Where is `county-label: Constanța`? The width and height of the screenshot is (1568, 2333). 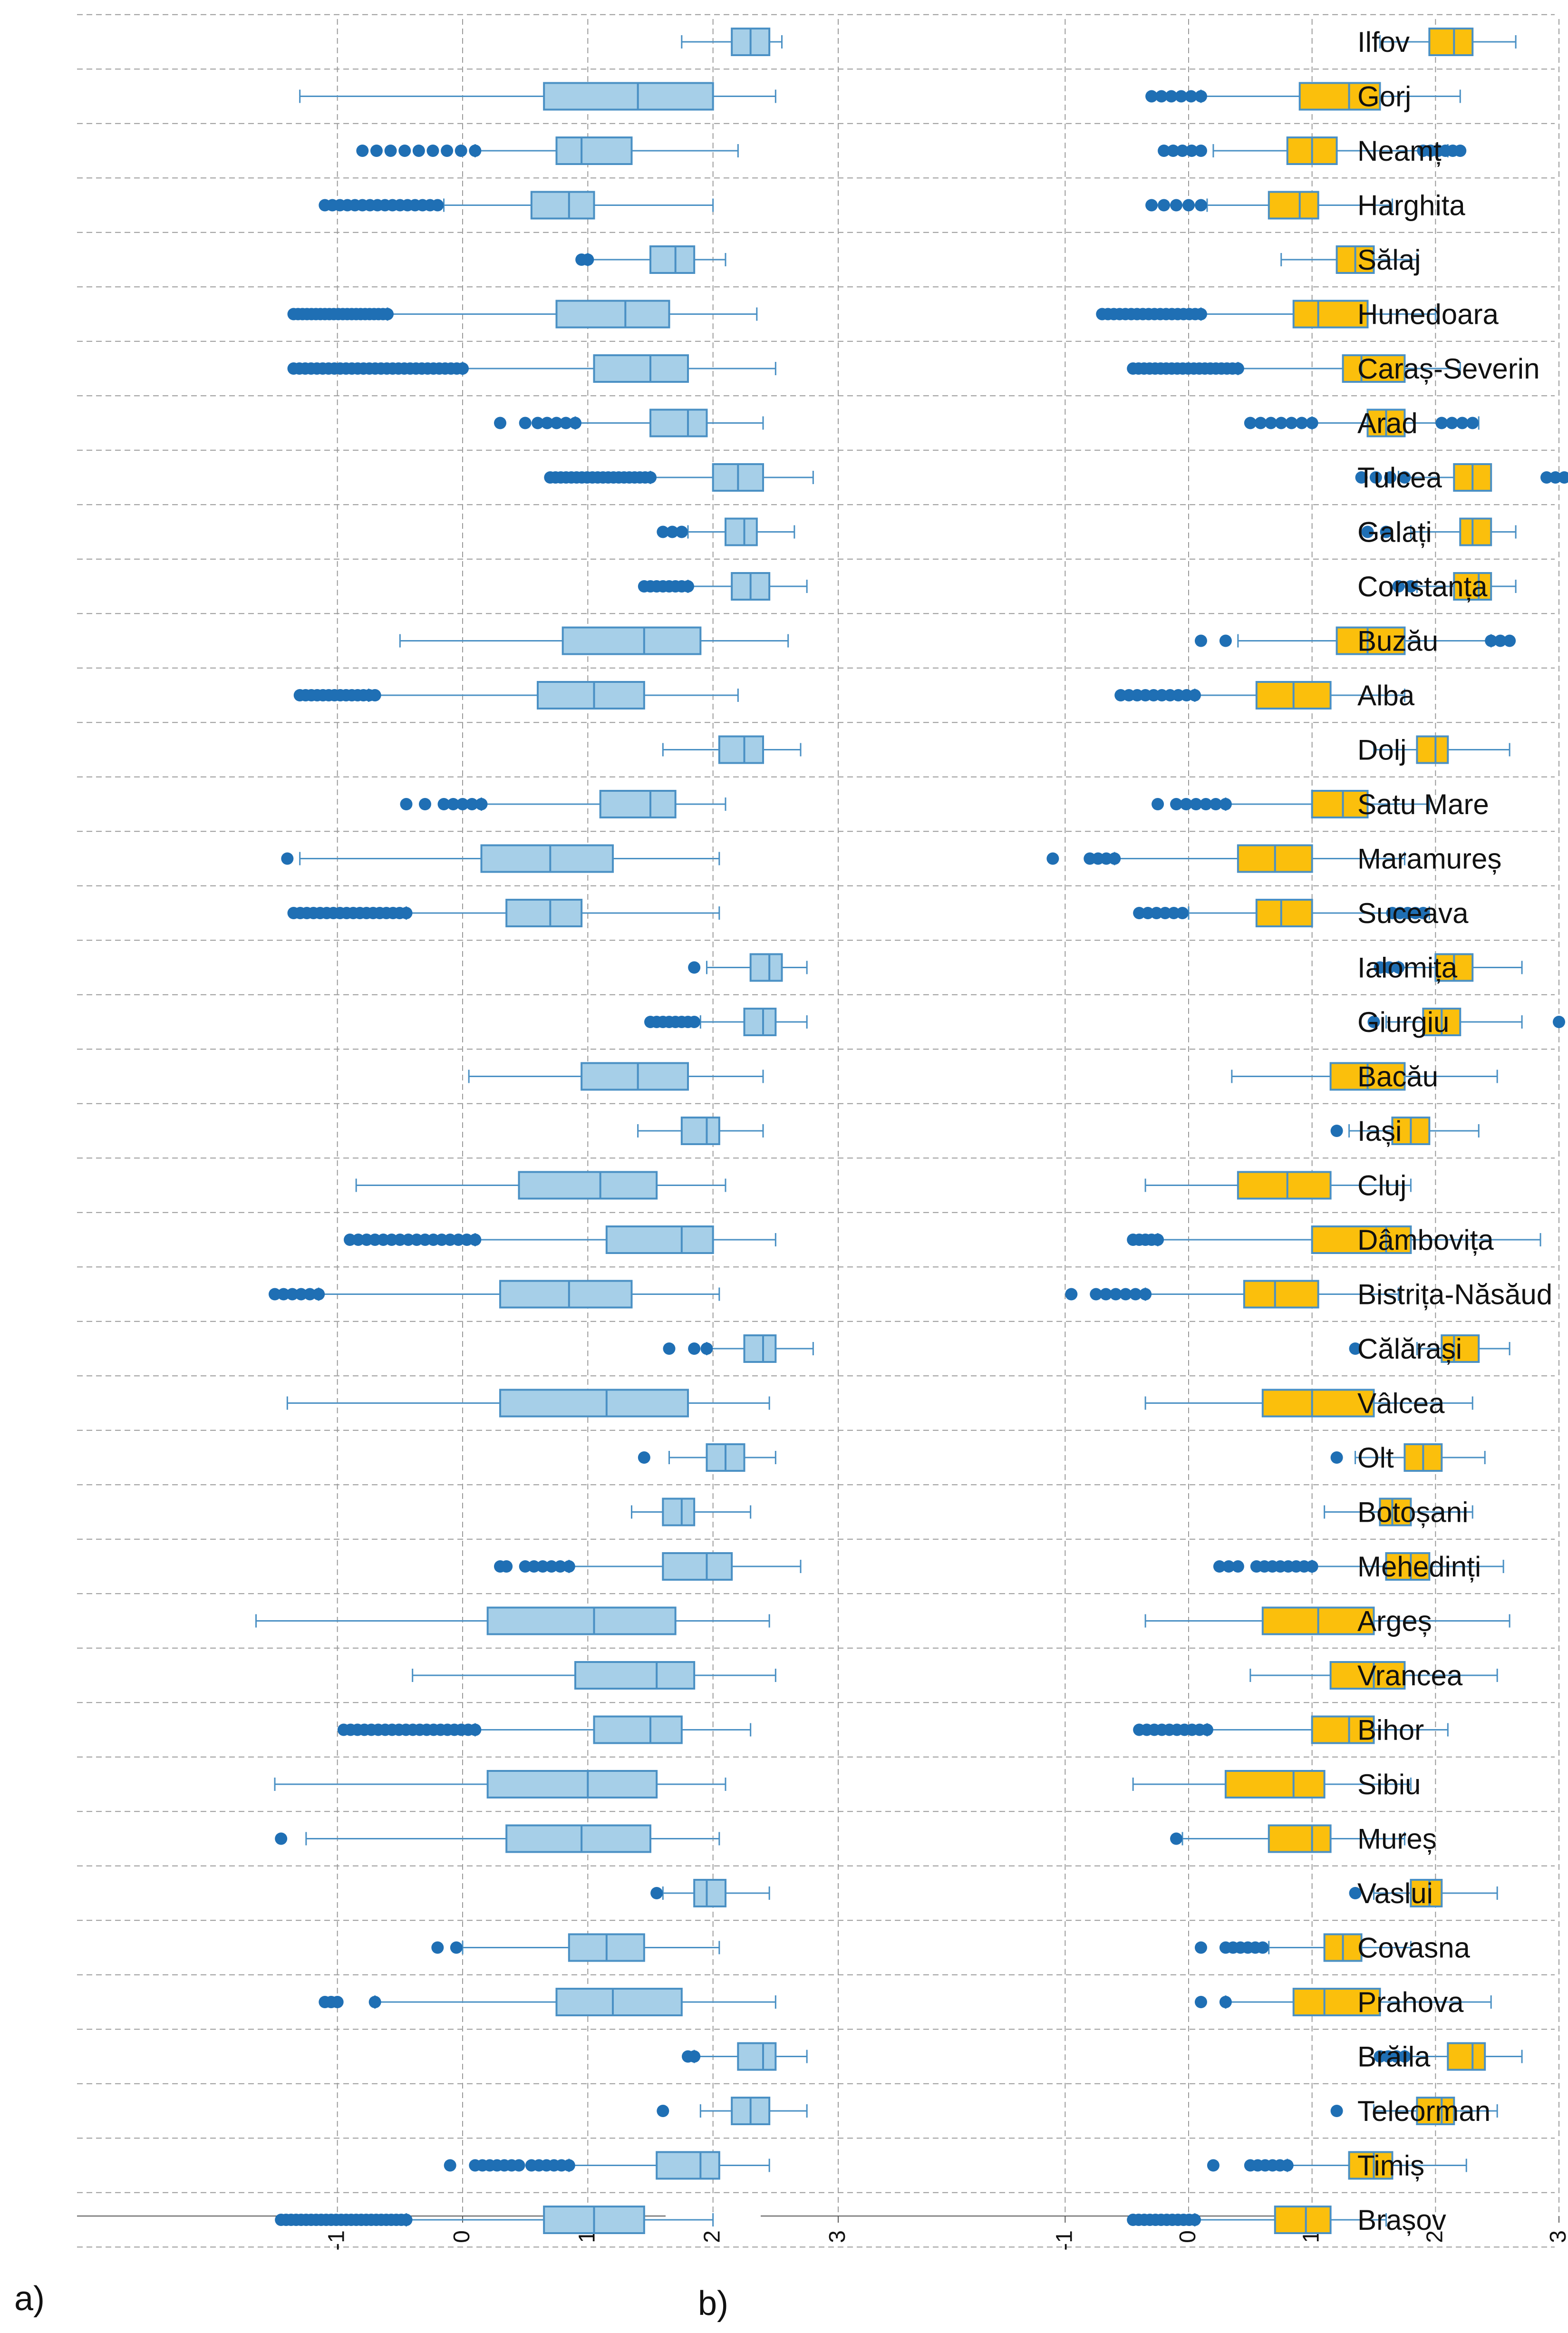
county-label: Constanța is located at coordinates (1422, 587).